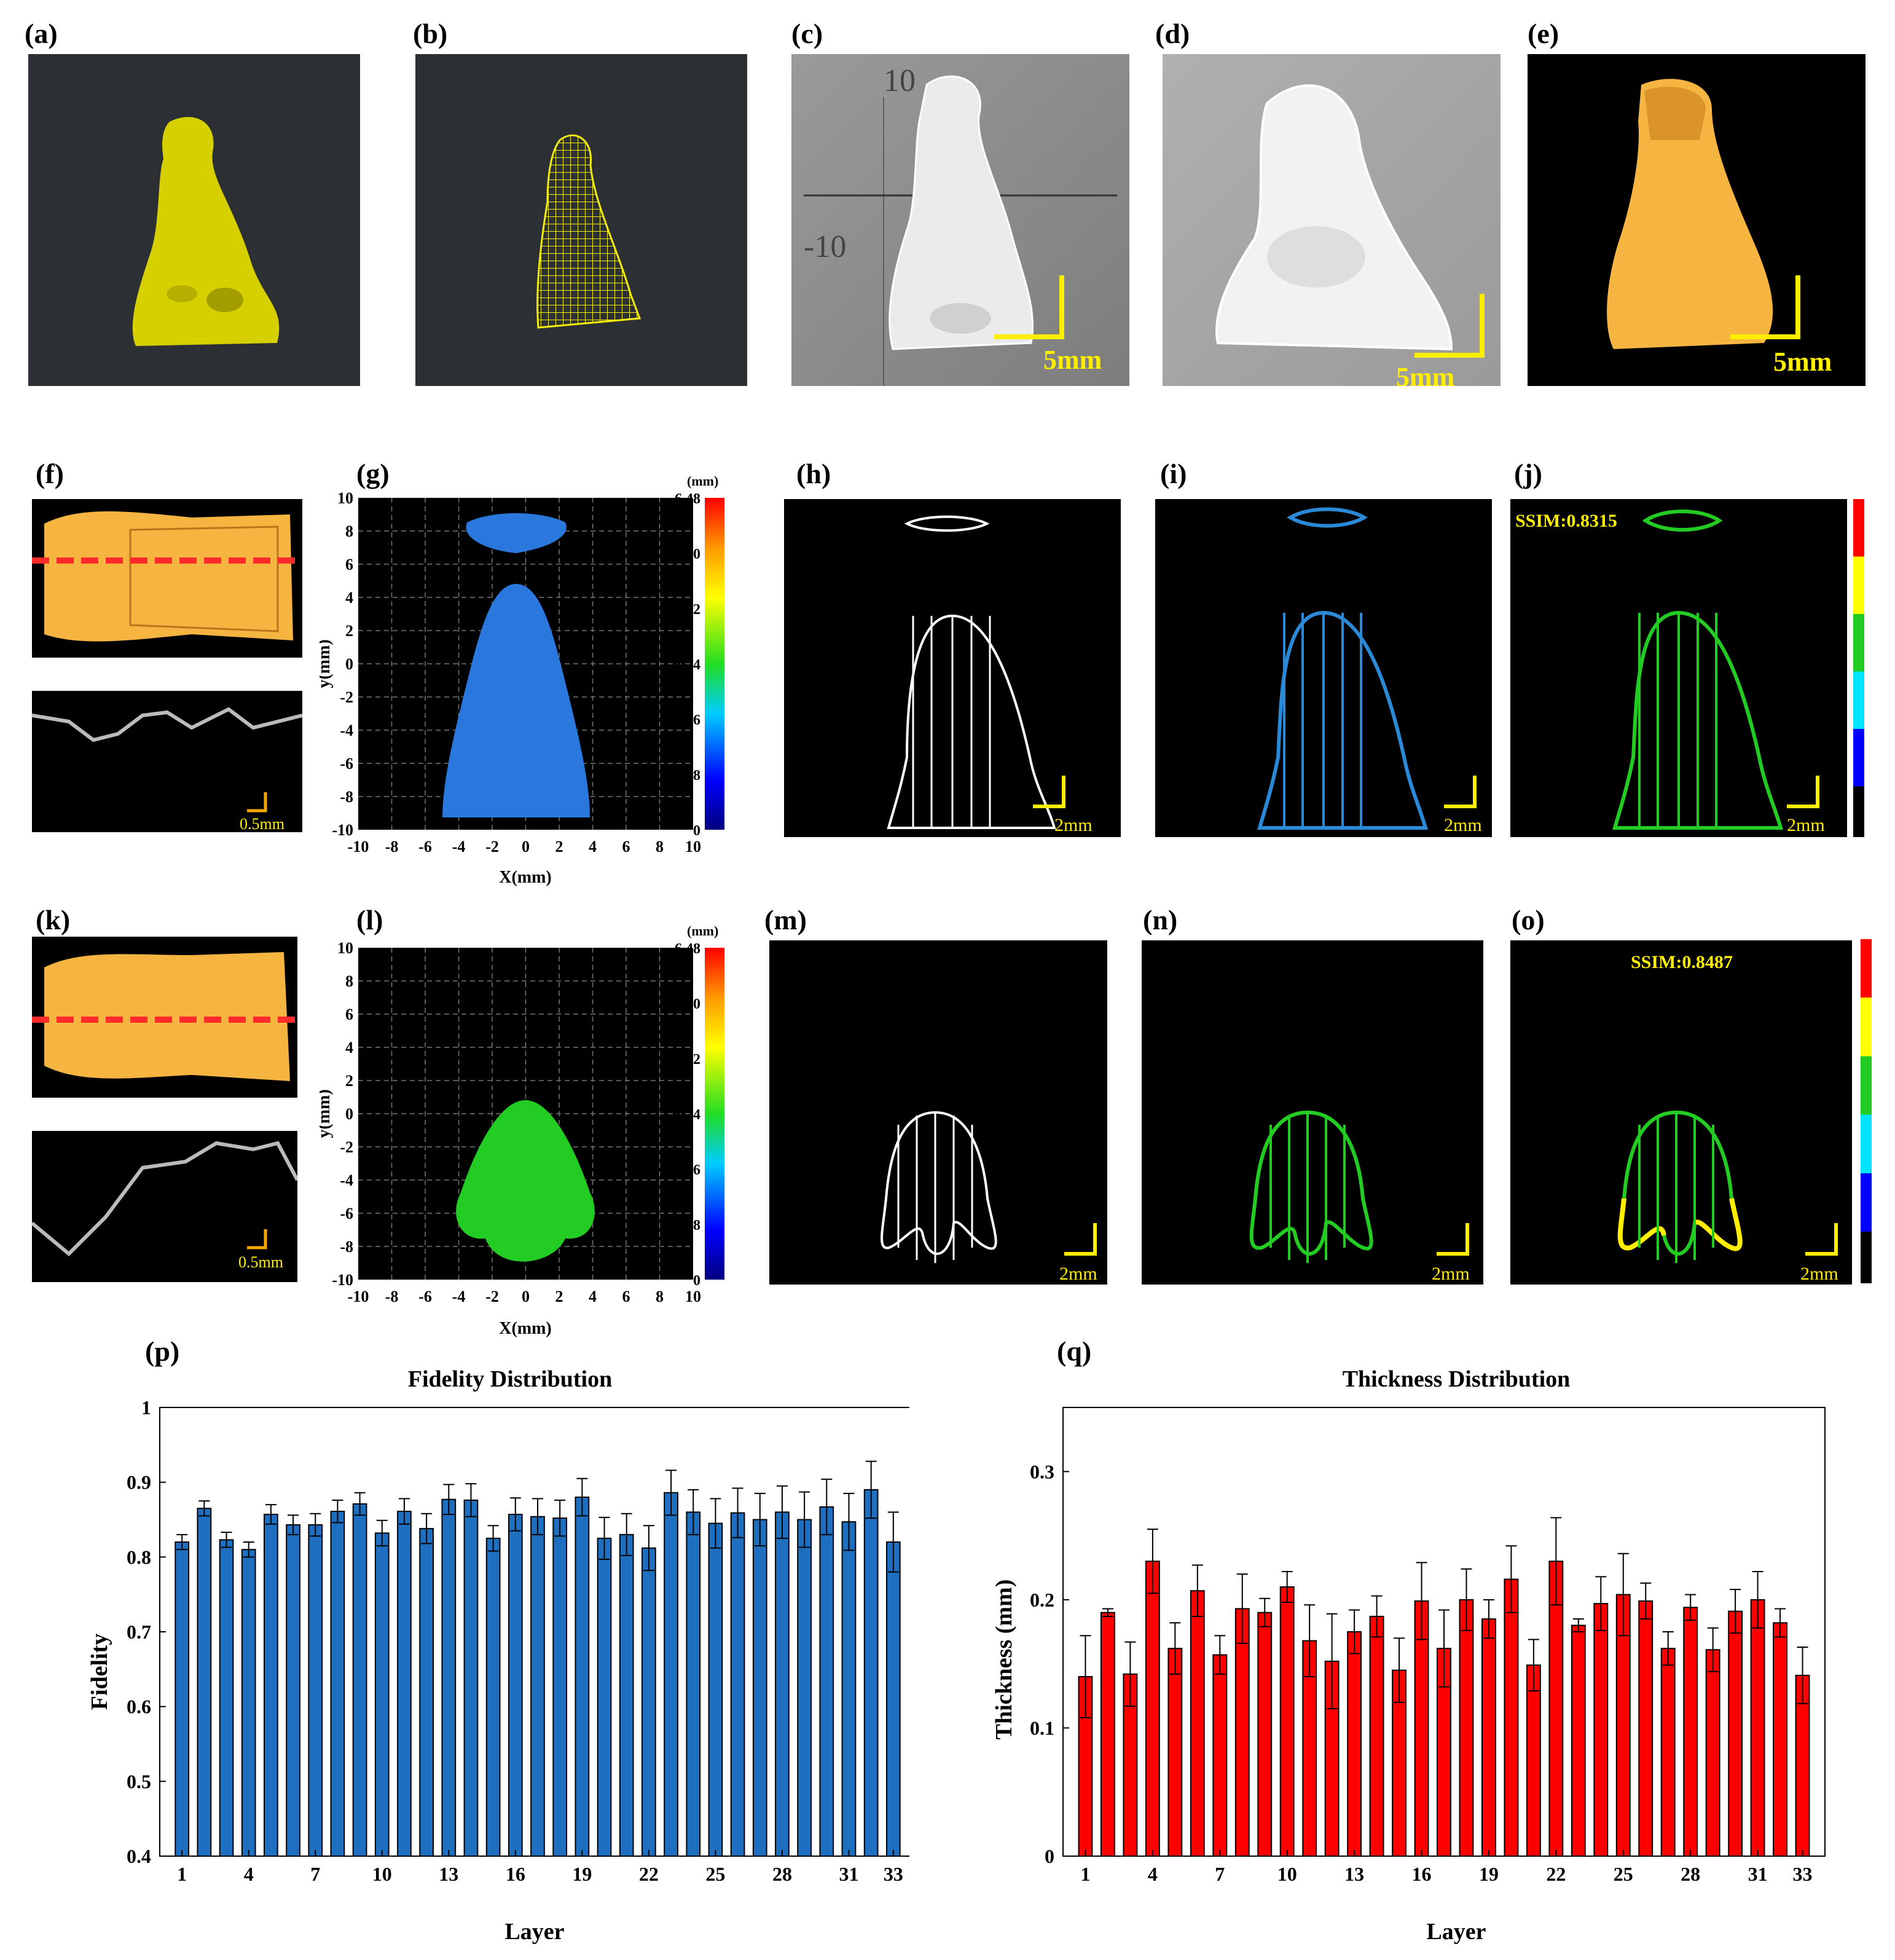 The width and height of the screenshot is (1895, 1960). What do you see at coordinates (50, 474) in the screenshot?
I see `panel-label-f: (f)` at bounding box center [50, 474].